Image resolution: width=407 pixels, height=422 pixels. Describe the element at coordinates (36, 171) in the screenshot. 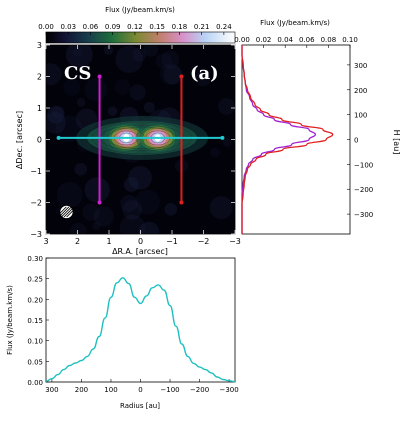

I see `map-y-tick-label: −1` at that location.